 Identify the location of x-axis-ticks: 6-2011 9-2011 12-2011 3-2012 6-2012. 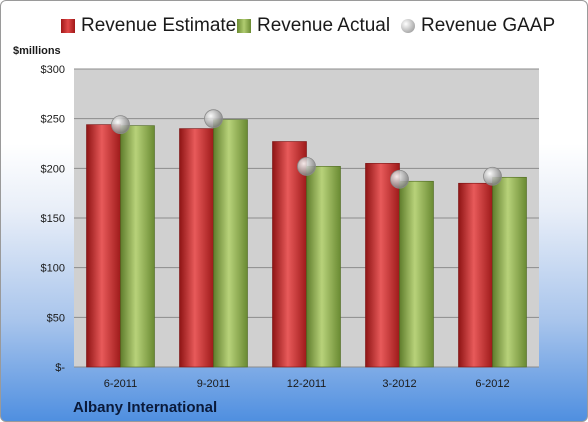
(307, 384).